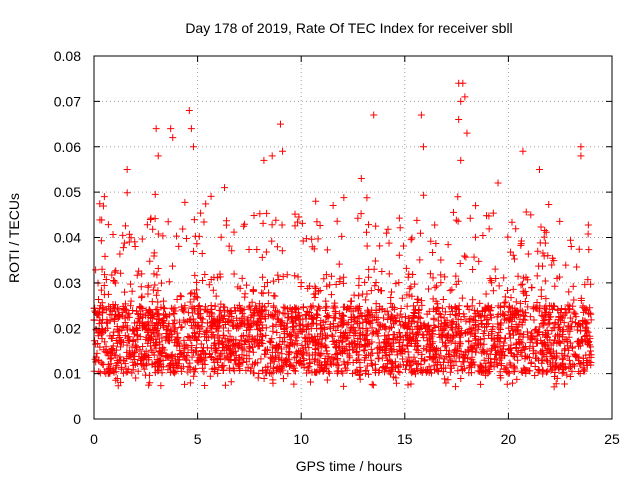  Describe the element at coordinates (67, 56) in the screenshot. I see `y-tick-label: 0.08` at that location.